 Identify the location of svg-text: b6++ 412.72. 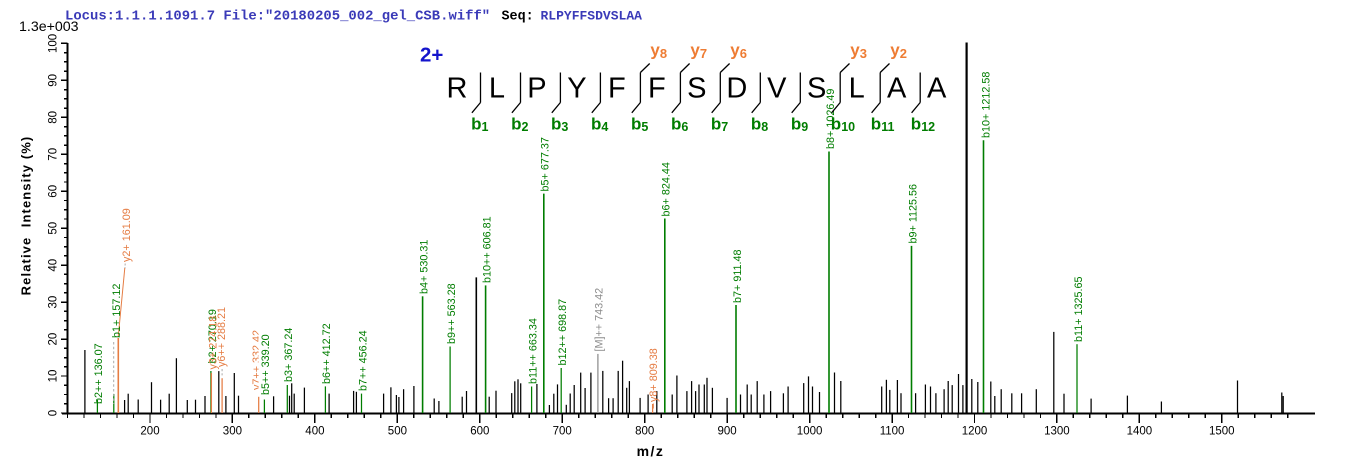
(327, 353).